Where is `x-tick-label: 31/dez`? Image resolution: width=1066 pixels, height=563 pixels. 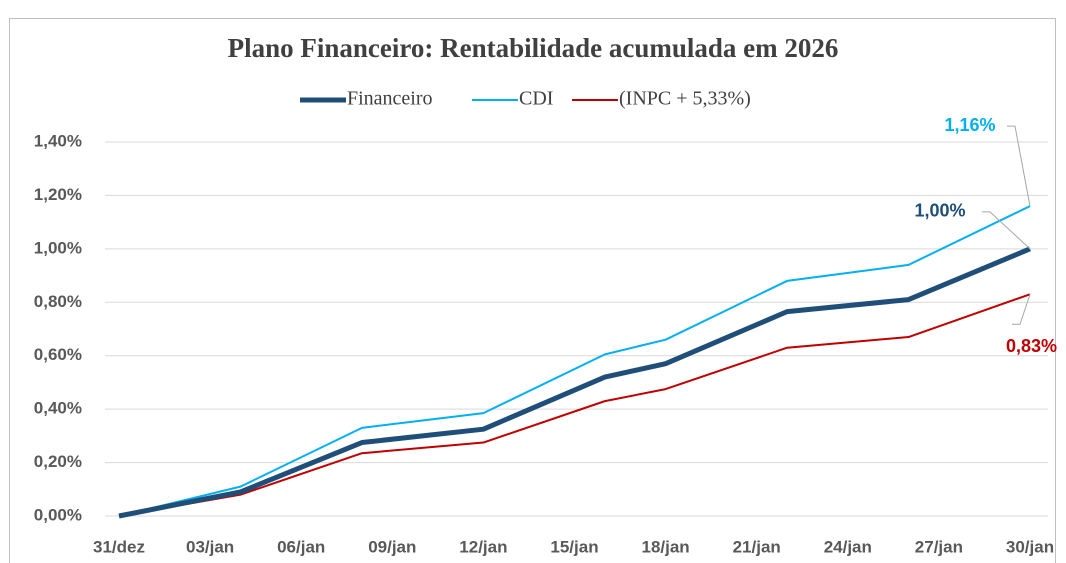 x-tick-label: 31/dez is located at coordinates (119, 546).